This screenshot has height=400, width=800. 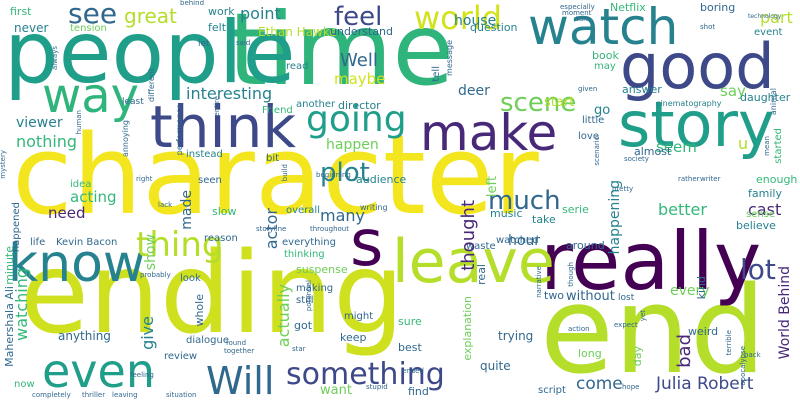 I want to click on word-believe: believe, so click(x=756, y=225).